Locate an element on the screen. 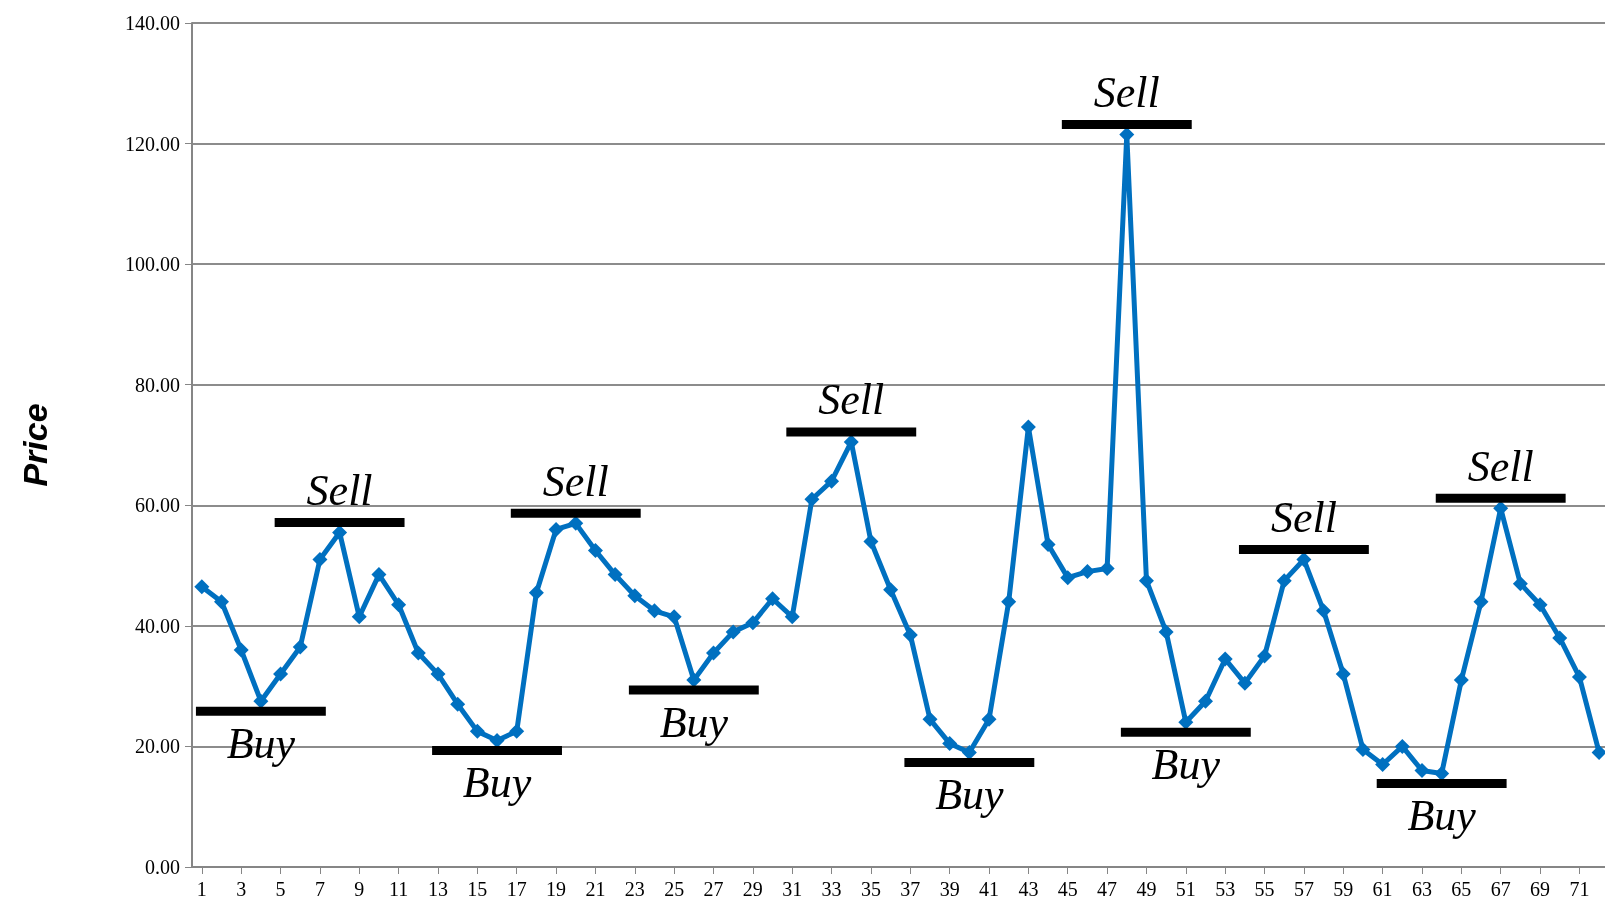 The width and height of the screenshot is (1605, 911). x-tick-label: 37 is located at coordinates (910, 889).